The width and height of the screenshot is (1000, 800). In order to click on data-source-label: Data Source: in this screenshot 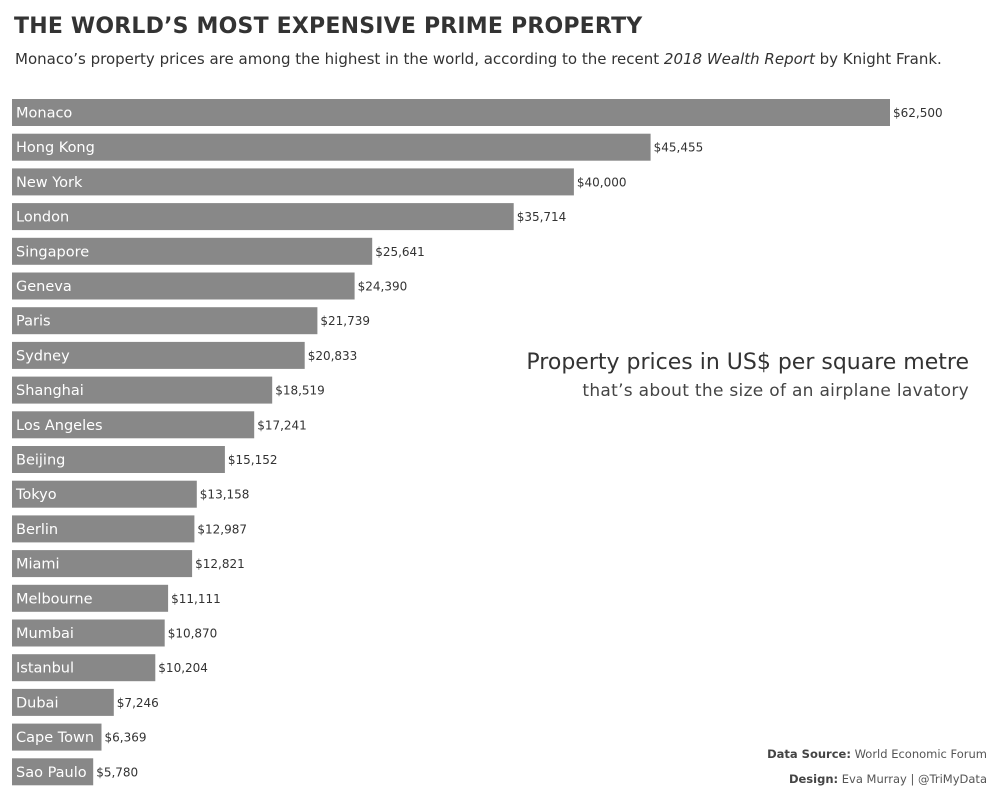, I will do `click(809, 754)`.